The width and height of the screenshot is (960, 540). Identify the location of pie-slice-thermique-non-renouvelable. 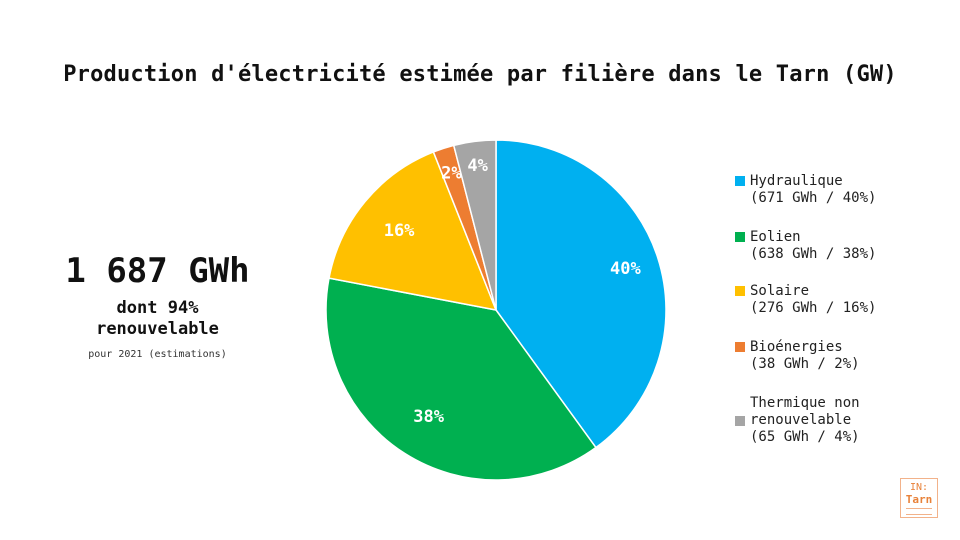
(474, 225).